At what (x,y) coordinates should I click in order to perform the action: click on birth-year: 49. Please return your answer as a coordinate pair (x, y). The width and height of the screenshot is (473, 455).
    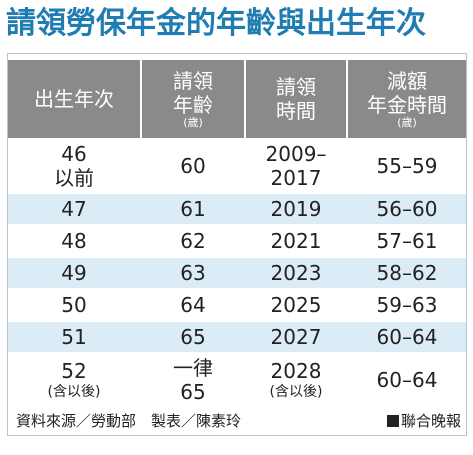
    Looking at the image, I should click on (74, 273).